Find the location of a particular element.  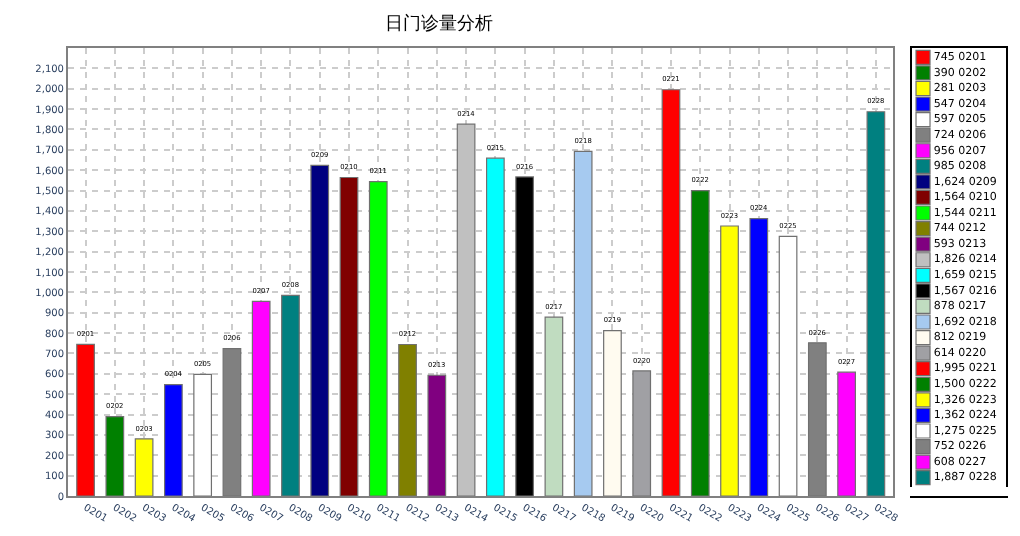

chart-title: 日门诊量分析 is located at coordinates (438, 23).